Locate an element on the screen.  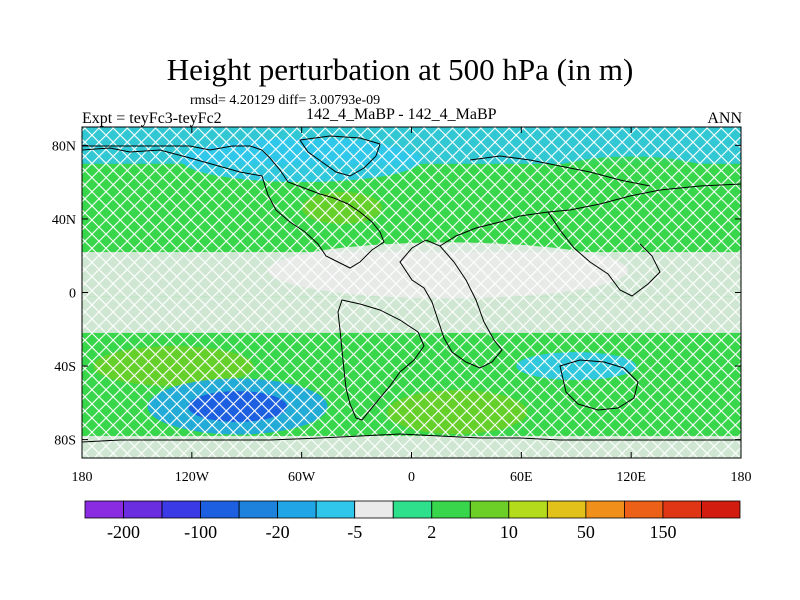
coastline-south-america is located at coordinates (381, 360).